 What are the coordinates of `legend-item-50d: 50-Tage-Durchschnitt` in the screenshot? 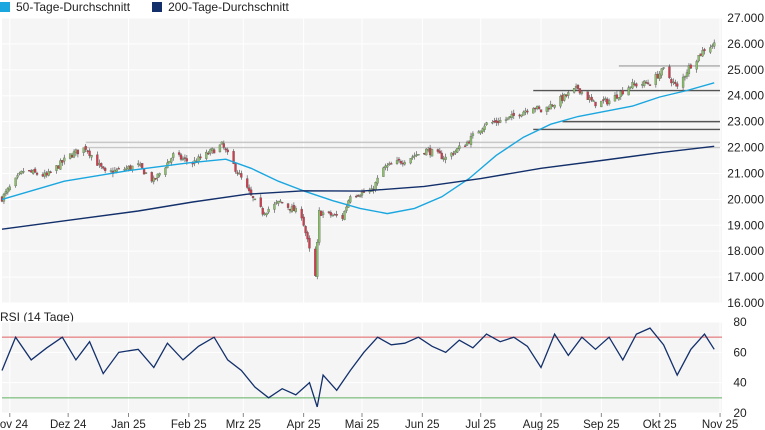 It's located at (65, 7).